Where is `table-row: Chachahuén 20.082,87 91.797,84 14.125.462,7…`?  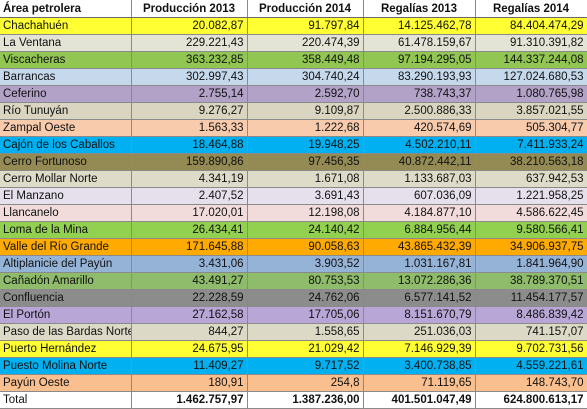
table-row: Chachahuén 20.082,87 91.797,84 14.125.462,7… is located at coordinates (293, 26).